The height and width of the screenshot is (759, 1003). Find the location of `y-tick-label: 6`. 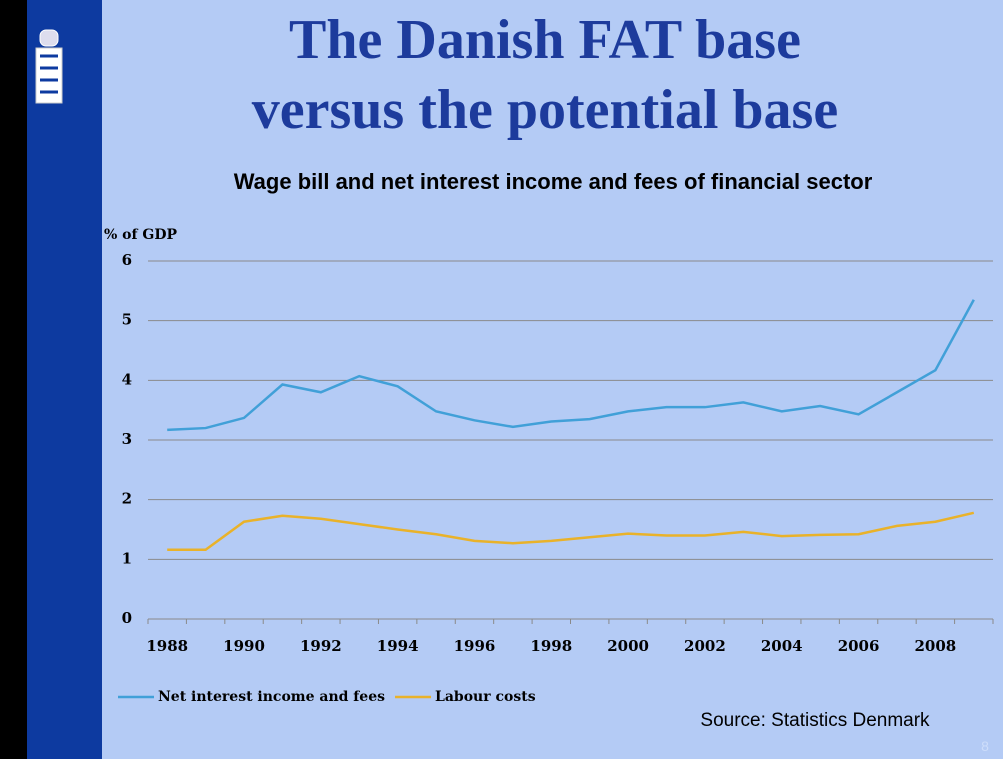

y-tick-label: 6 is located at coordinates (127, 260).